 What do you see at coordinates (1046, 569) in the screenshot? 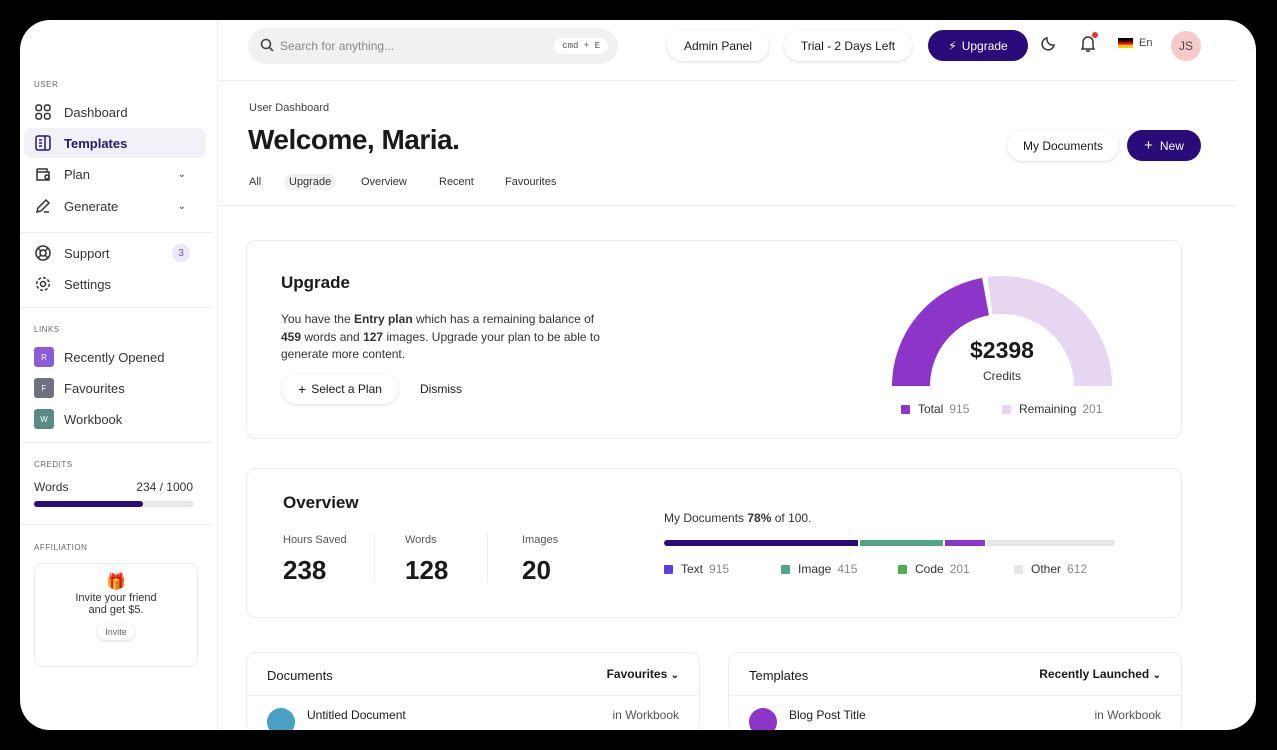
I see `label: Other` at bounding box center [1046, 569].